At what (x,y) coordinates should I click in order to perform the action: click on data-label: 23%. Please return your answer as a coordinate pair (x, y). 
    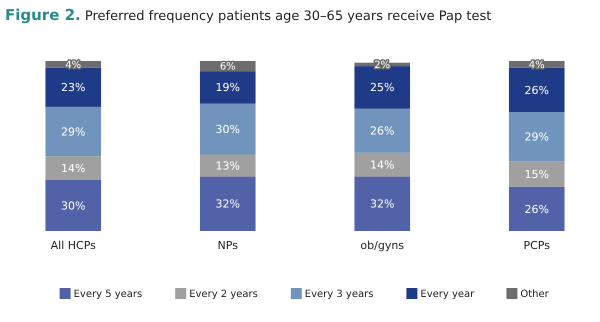
    Looking at the image, I should click on (73, 87).